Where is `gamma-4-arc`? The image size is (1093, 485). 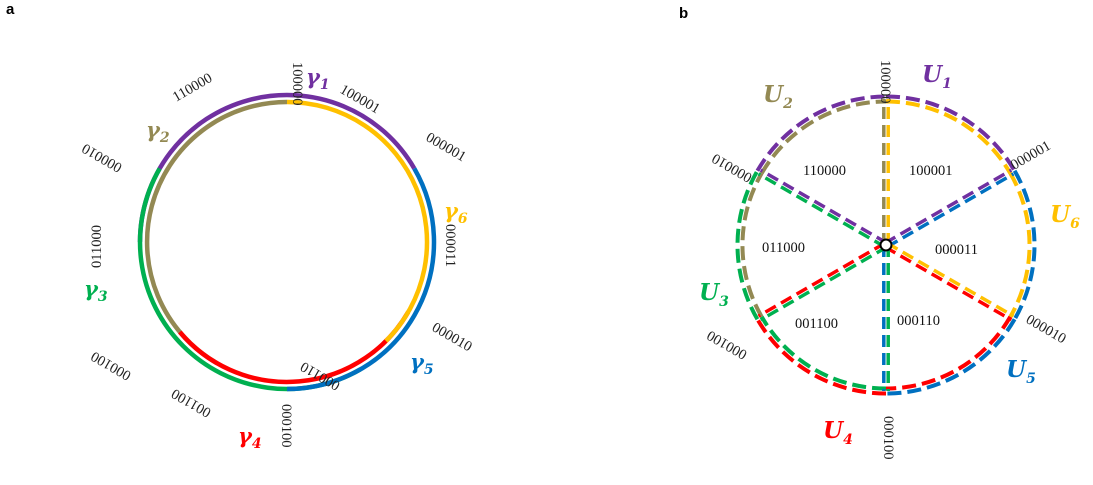
gamma-4-arc is located at coordinates (294, 347).